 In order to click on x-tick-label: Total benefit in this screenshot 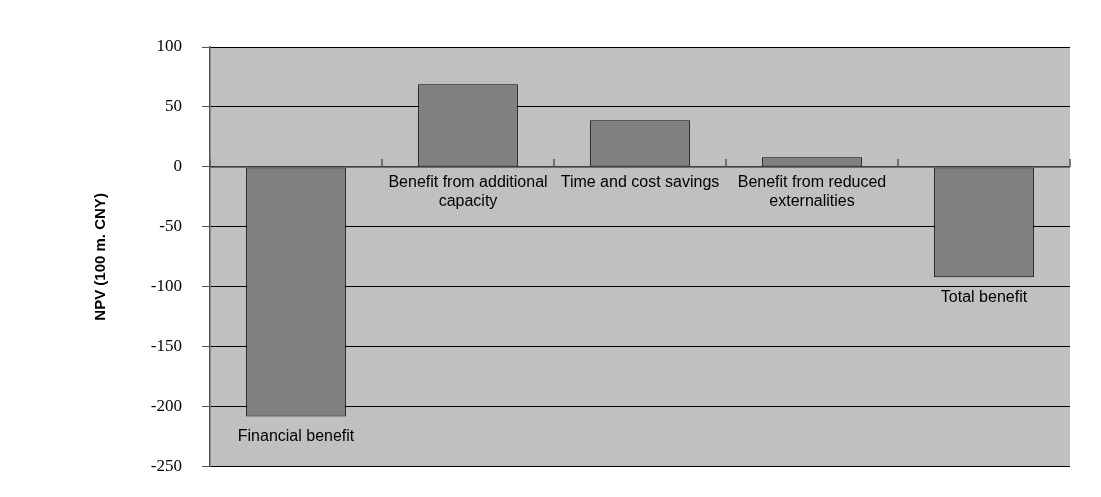, I will do `click(984, 296)`.